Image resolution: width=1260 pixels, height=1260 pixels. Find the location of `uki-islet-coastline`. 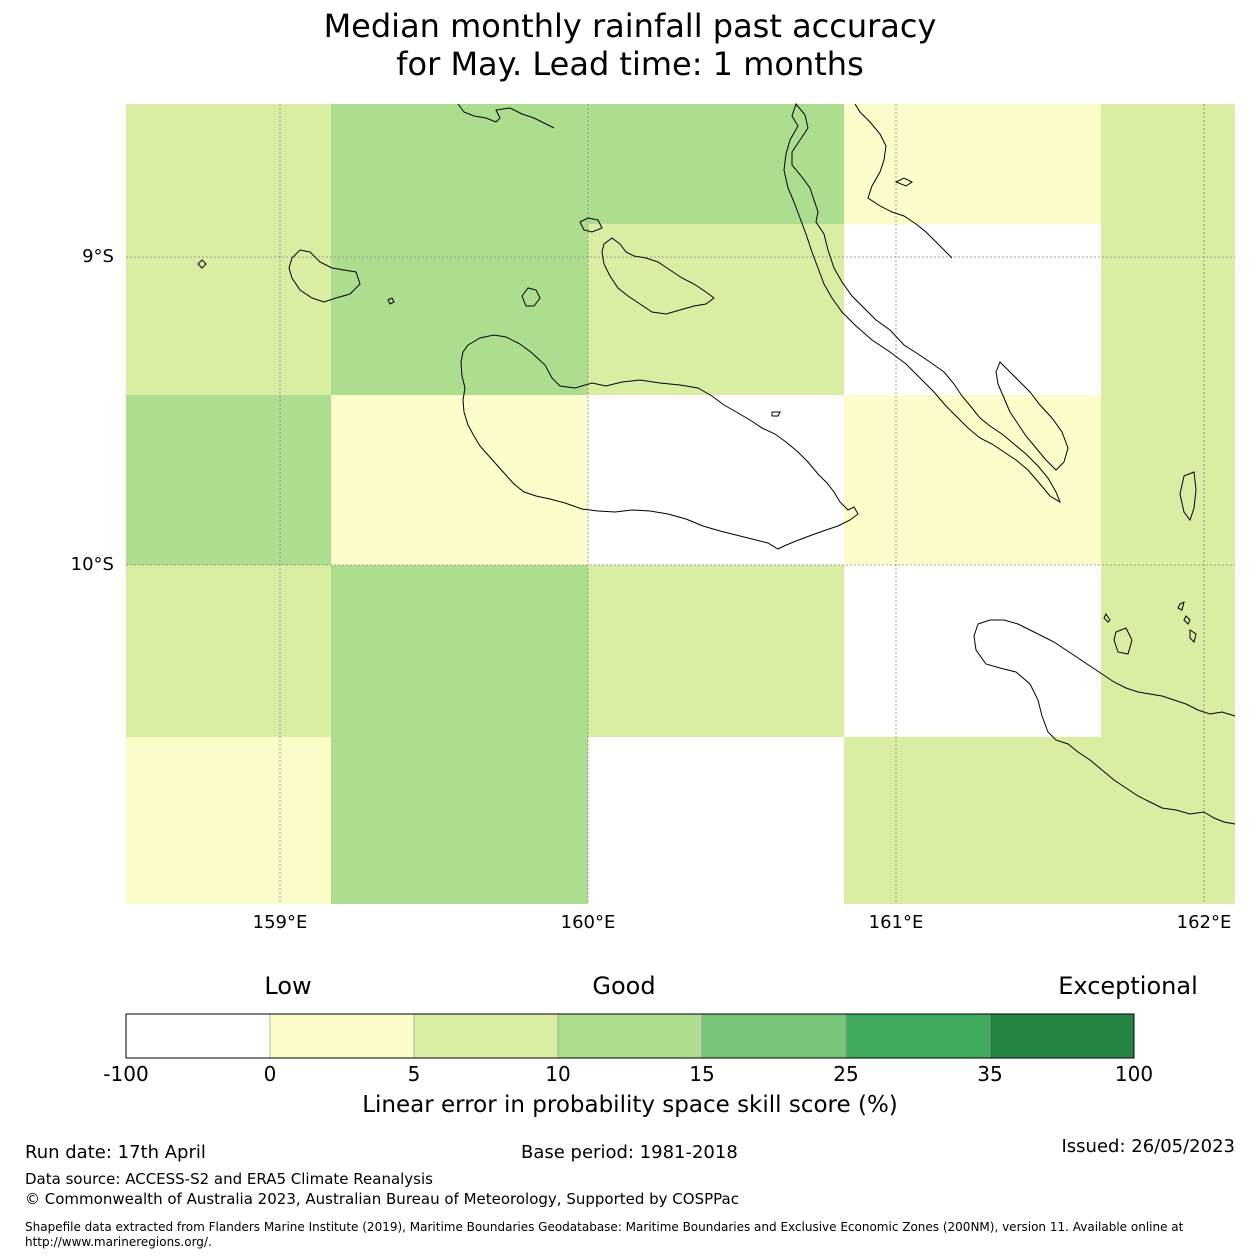

uki-islet-coastline is located at coordinates (1107, 618).